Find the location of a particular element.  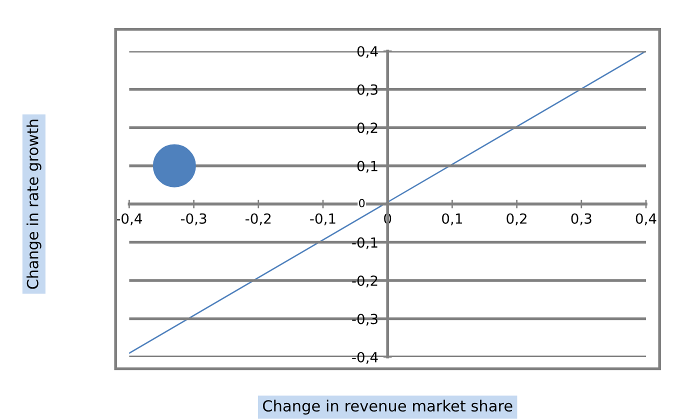

x-axis-title: Change in revenue market share is located at coordinates (387, 407).